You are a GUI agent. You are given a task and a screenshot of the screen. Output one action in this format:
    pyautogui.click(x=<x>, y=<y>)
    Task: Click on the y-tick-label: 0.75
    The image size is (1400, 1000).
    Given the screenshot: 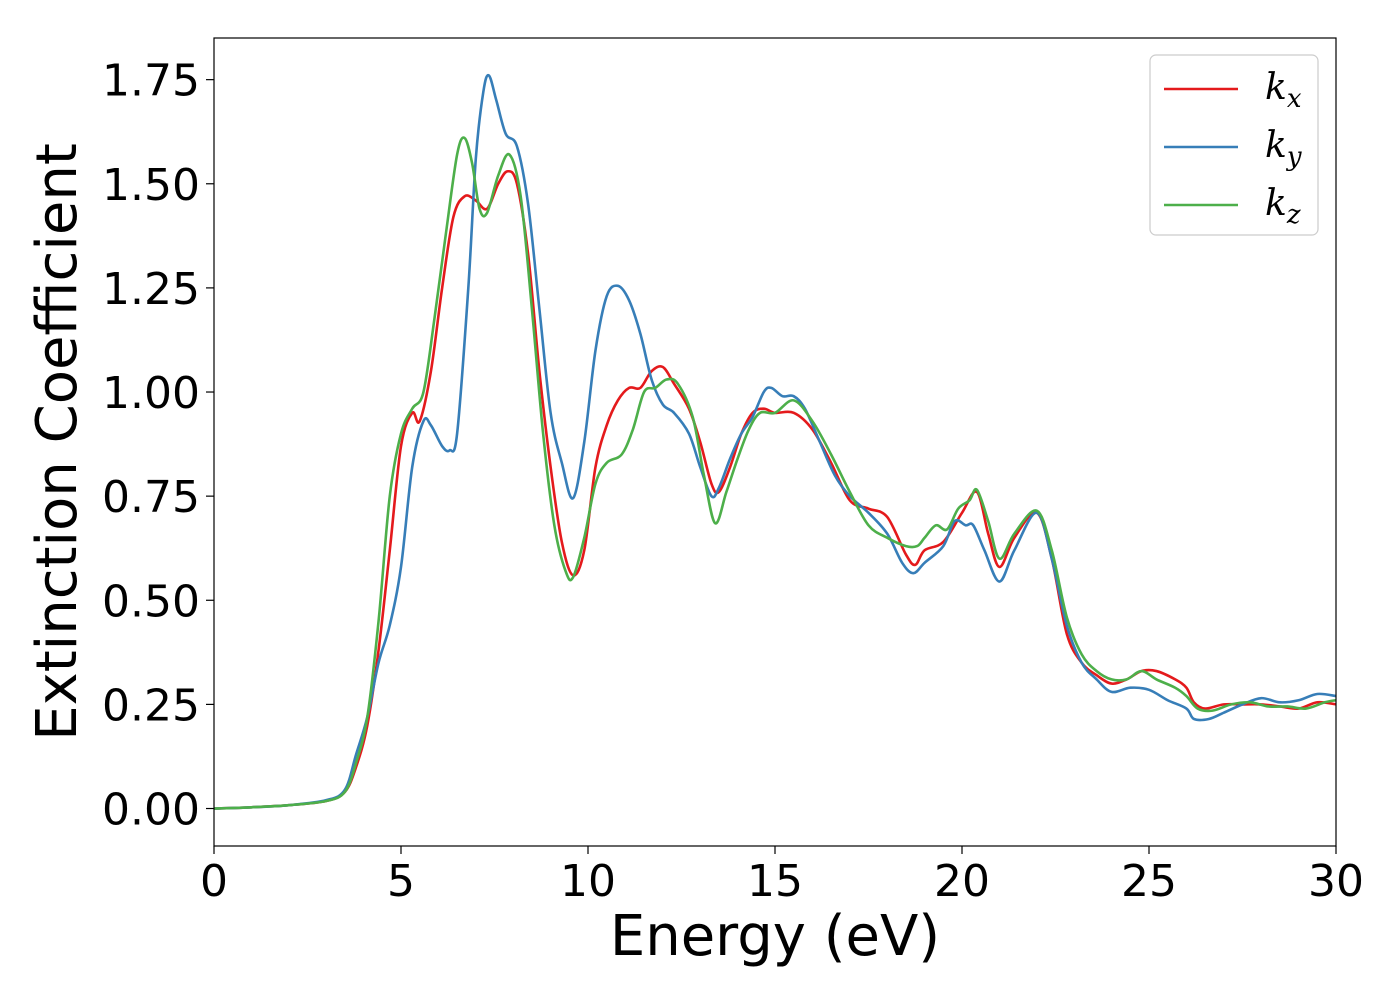 What is the action you would take?
    pyautogui.click(x=151, y=497)
    